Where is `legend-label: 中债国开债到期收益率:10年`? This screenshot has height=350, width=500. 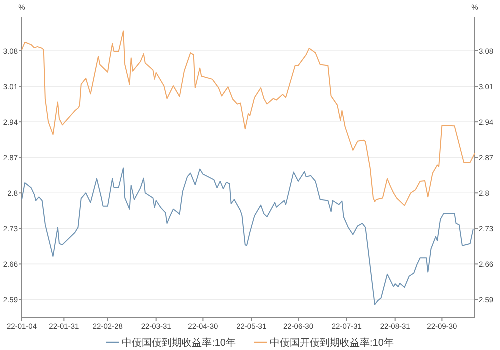
legend-label: 中债国开债到期收益率:10年 is located at coordinates (332, 343).